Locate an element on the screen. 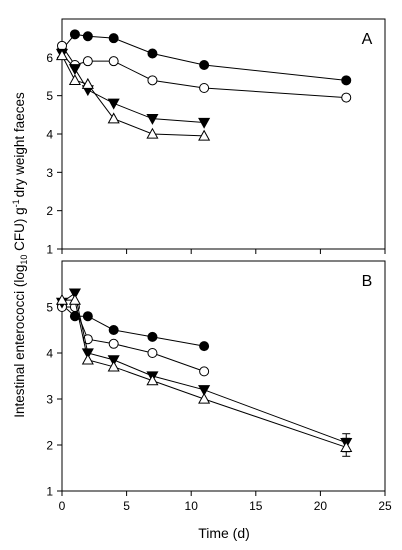  y-axis-label-superscript: -1 is located at coordinates (16, 203).